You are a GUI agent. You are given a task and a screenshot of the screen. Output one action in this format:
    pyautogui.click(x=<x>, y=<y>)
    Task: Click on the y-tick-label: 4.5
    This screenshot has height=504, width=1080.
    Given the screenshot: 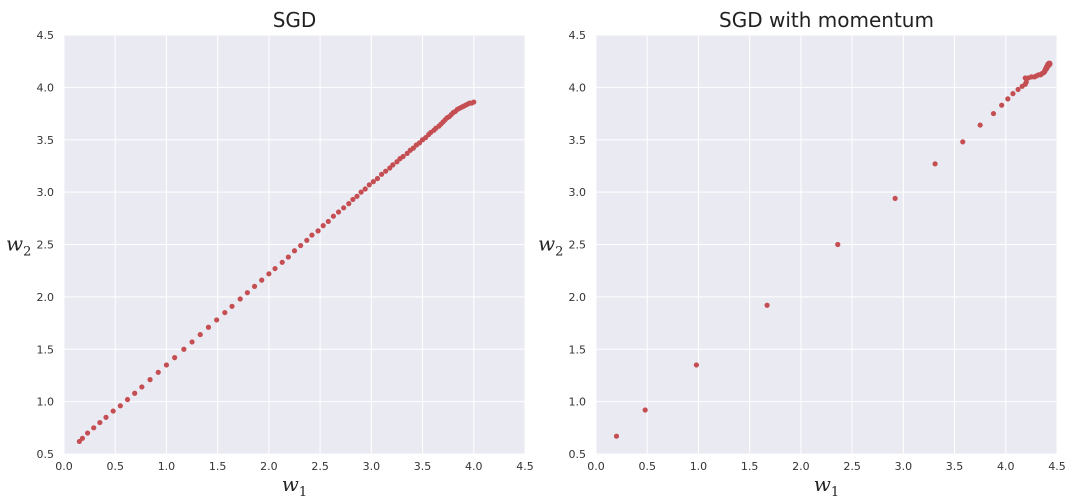 What is the action you would take?
    pyautogui.click(x=578, y=35)
    